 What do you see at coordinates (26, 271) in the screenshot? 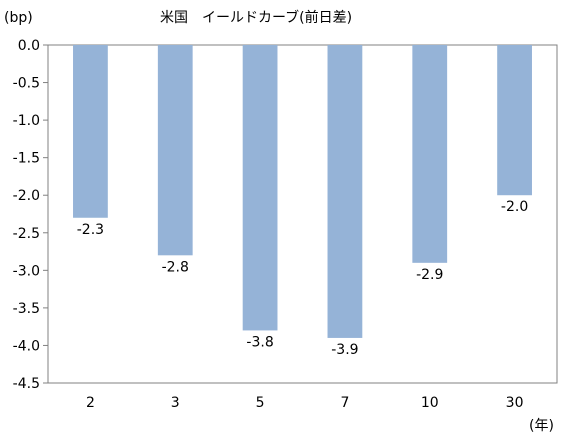
I see `y-tick-label: -3.0` at bounding box center [26, 271].